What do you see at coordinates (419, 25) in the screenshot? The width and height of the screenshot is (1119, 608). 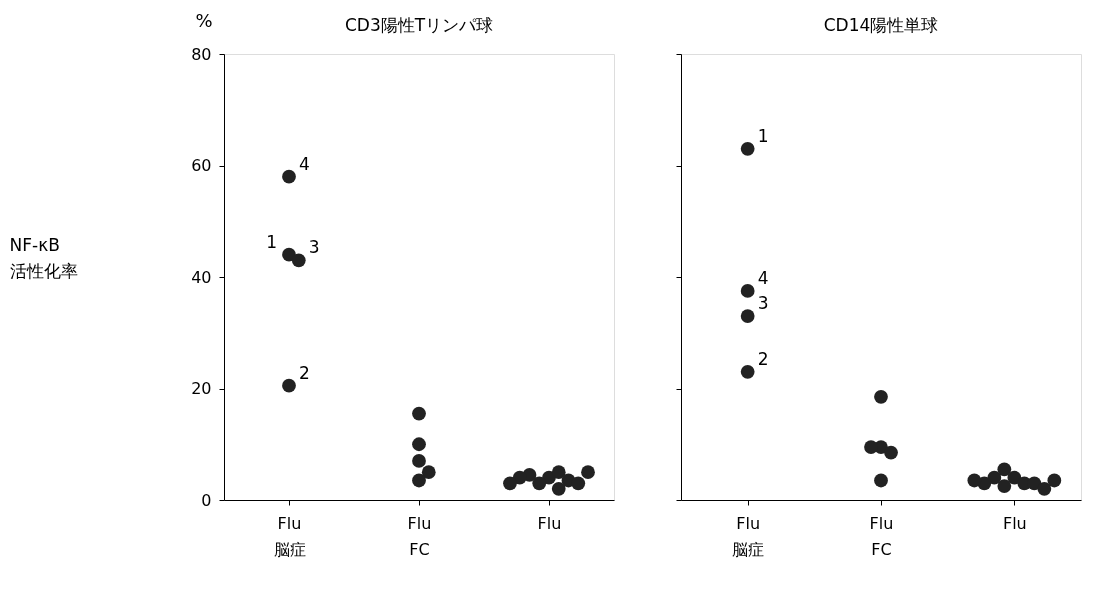 I see `chart-title: CD3陽性Tリンパ球` at bounding box center [419, 25].